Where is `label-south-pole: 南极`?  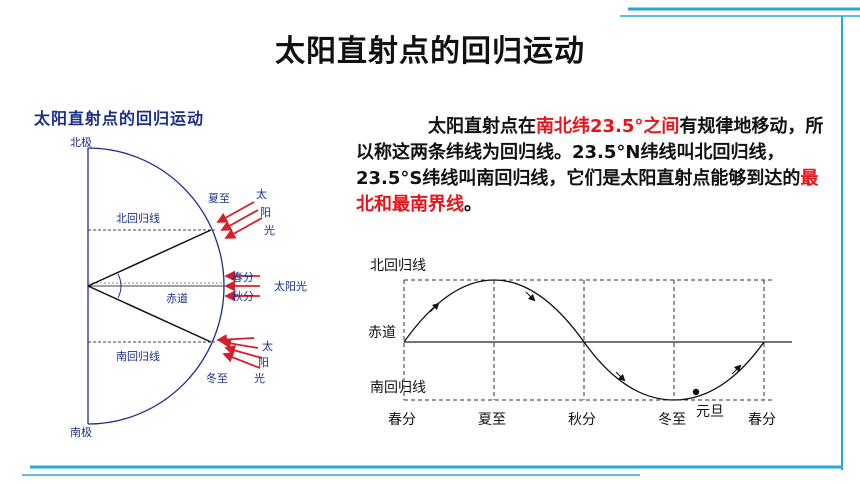
label-south-pole: 南极 is located at coordinates (81, 432).